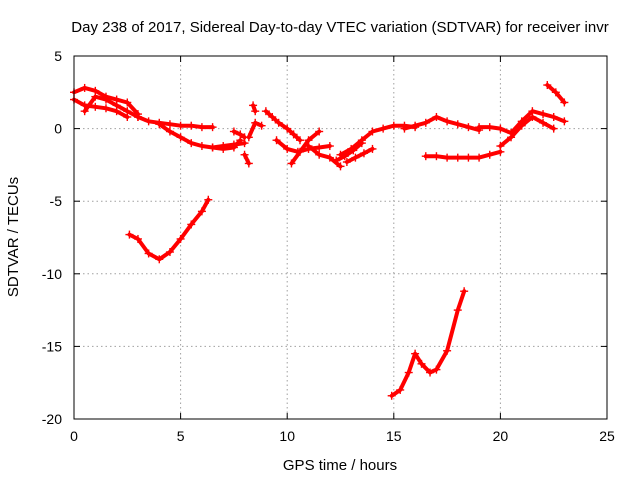  I want to click on y-tick-label: -15, so click(52, 346).